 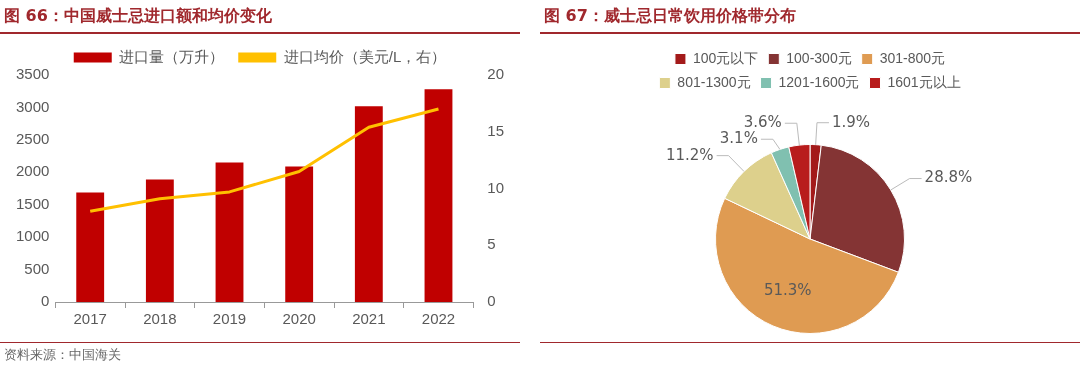 I want to click on y2-tick-label: 15, so click(x=495, y=130).